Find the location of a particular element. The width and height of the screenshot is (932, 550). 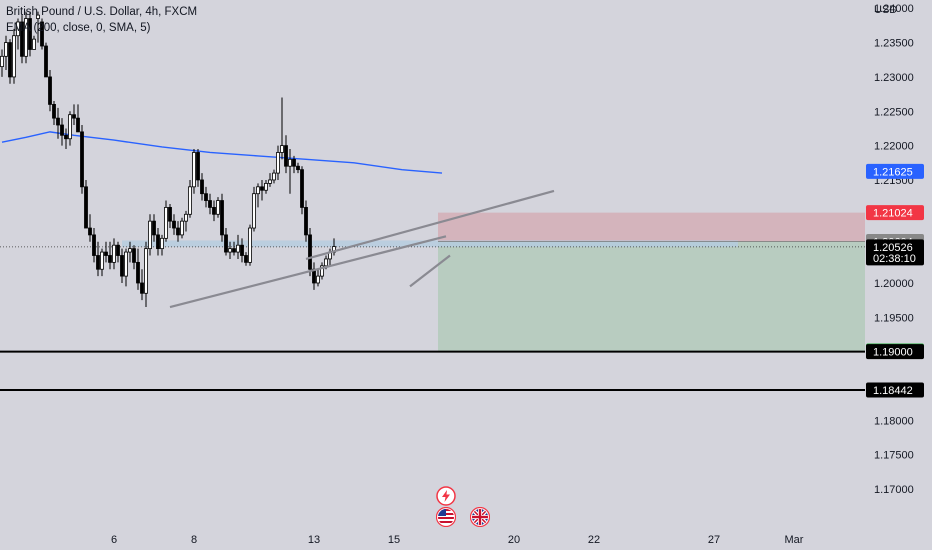

ema-line is located at coordinates (222, 152).